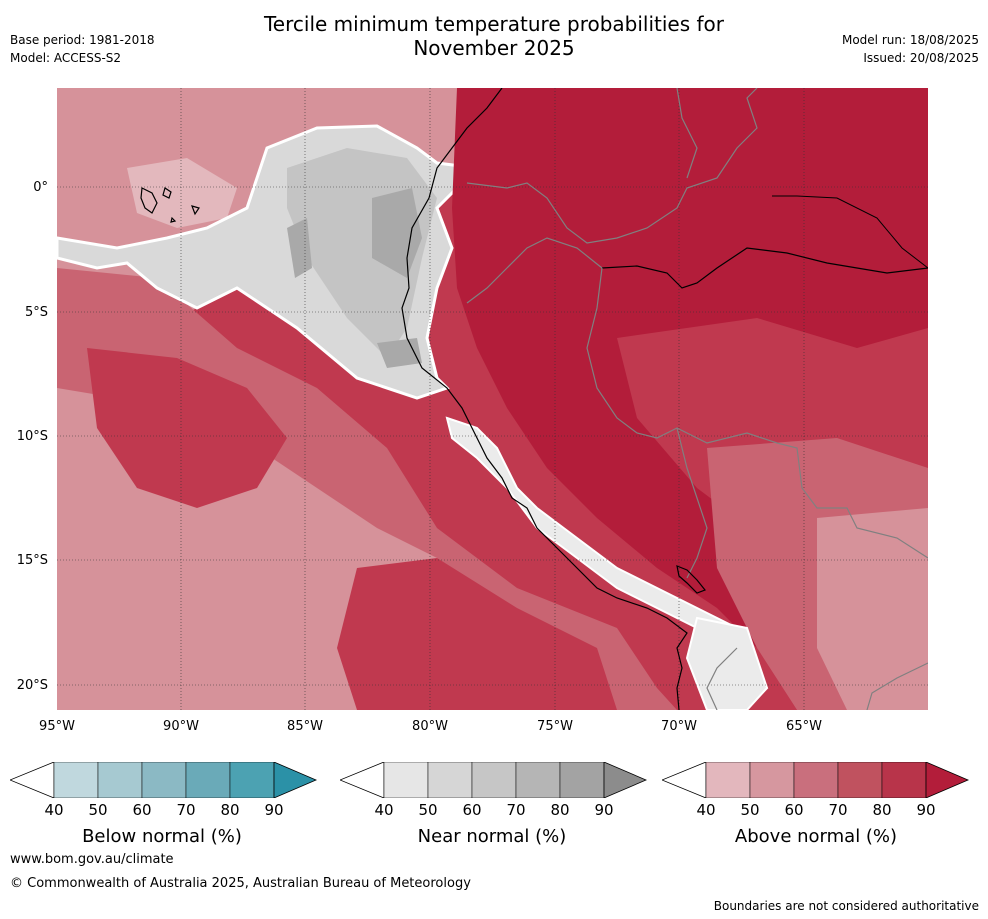 This screenshot has height=919, width=988. I want to click on lon-label-80w: 80°W, so click(430, 726).